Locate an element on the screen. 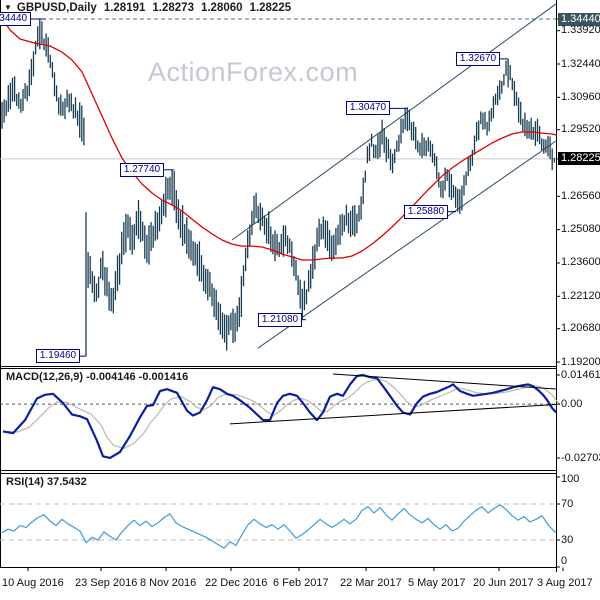  price-axis-label: 1.34440 is located at coordinates (579, 19).